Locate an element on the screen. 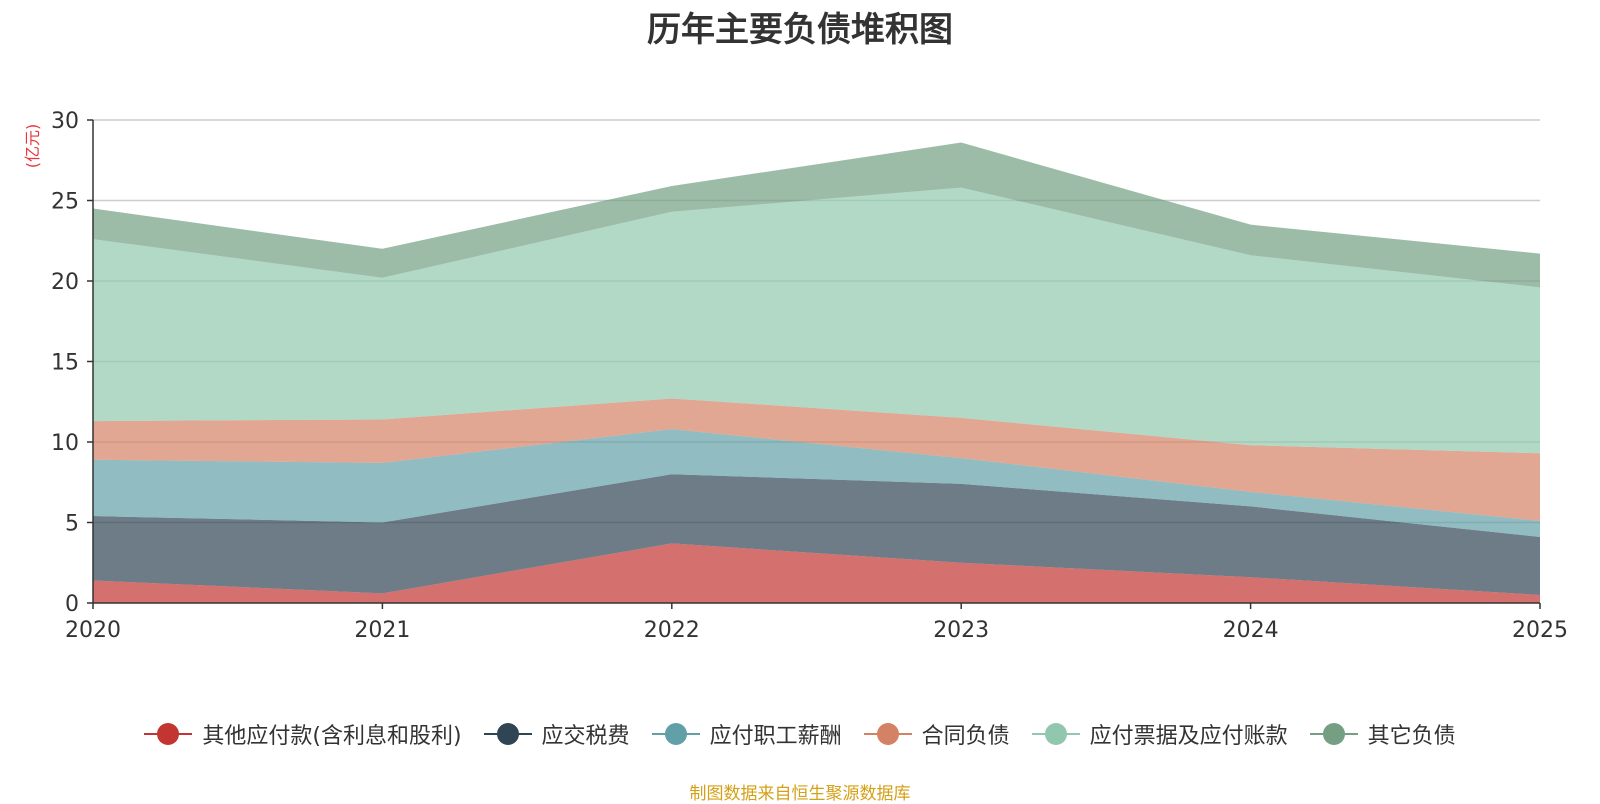 The width and height of the screenshot is (1600, 804). legend-label: 合同负债 is located at coordinates (965, 736).